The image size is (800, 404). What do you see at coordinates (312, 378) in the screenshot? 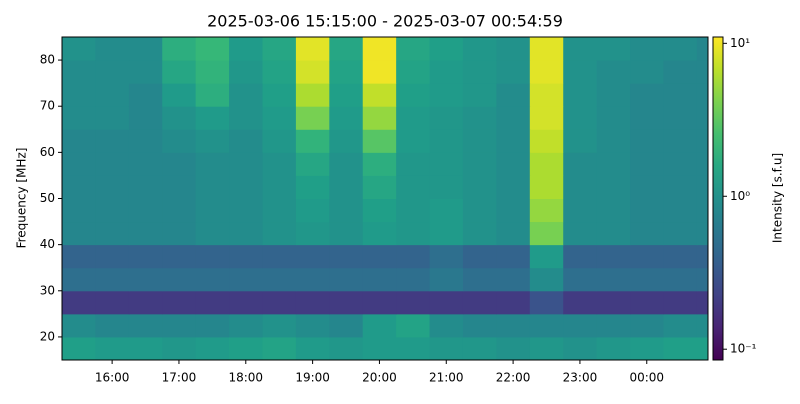
I see `x-tick-label: 19:00` at bounding box center [312, 378].